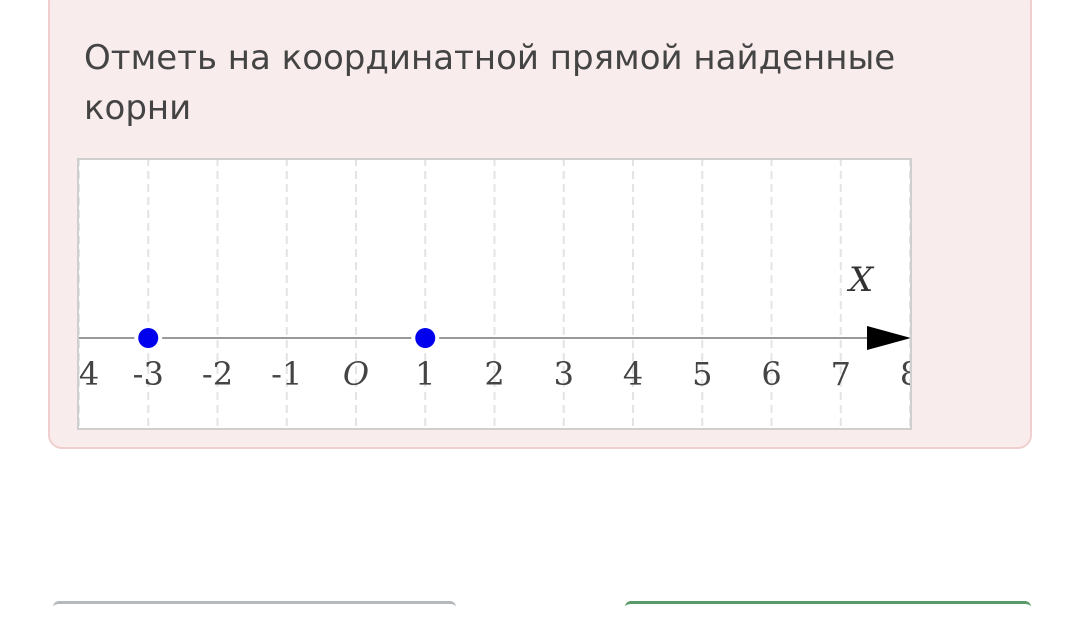 Image resolution: width=1080 pixels, height=624 pixels. I want to click on axis-label: X, so click(860, 280).